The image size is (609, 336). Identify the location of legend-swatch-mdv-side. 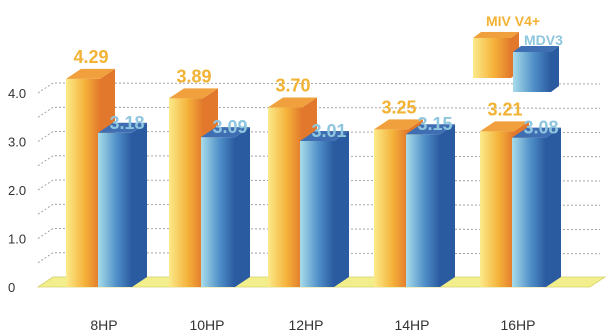
(555, 69).